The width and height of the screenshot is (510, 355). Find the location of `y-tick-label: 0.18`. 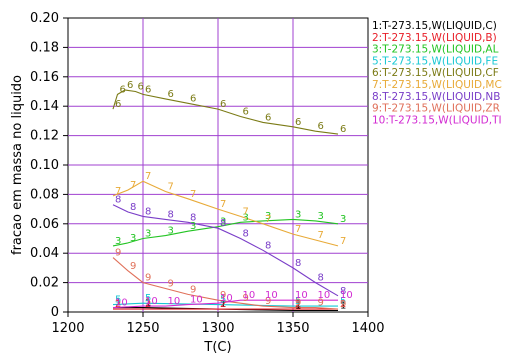

y-tick-label: 0.18 is located at coordinates (44, 47).